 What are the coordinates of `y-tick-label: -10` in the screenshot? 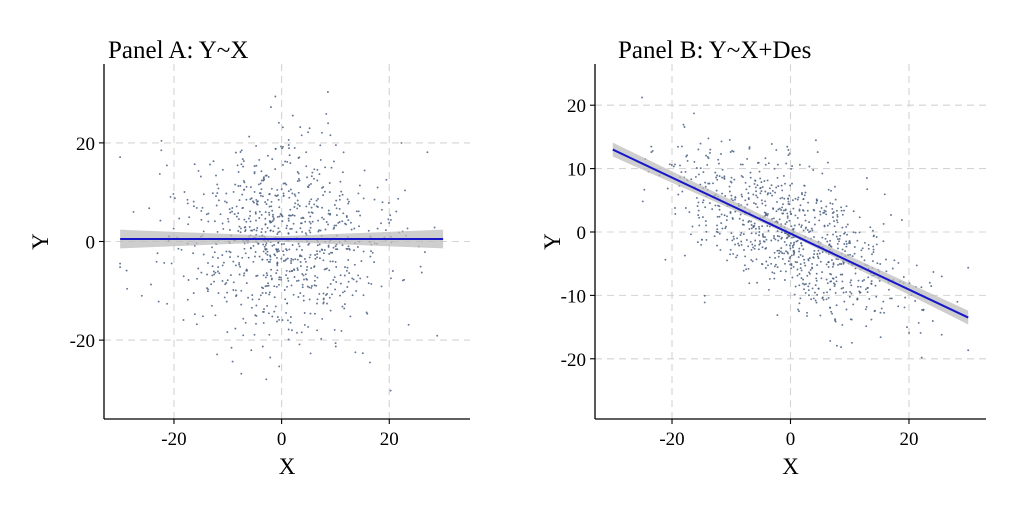 It's located at (573, 296).